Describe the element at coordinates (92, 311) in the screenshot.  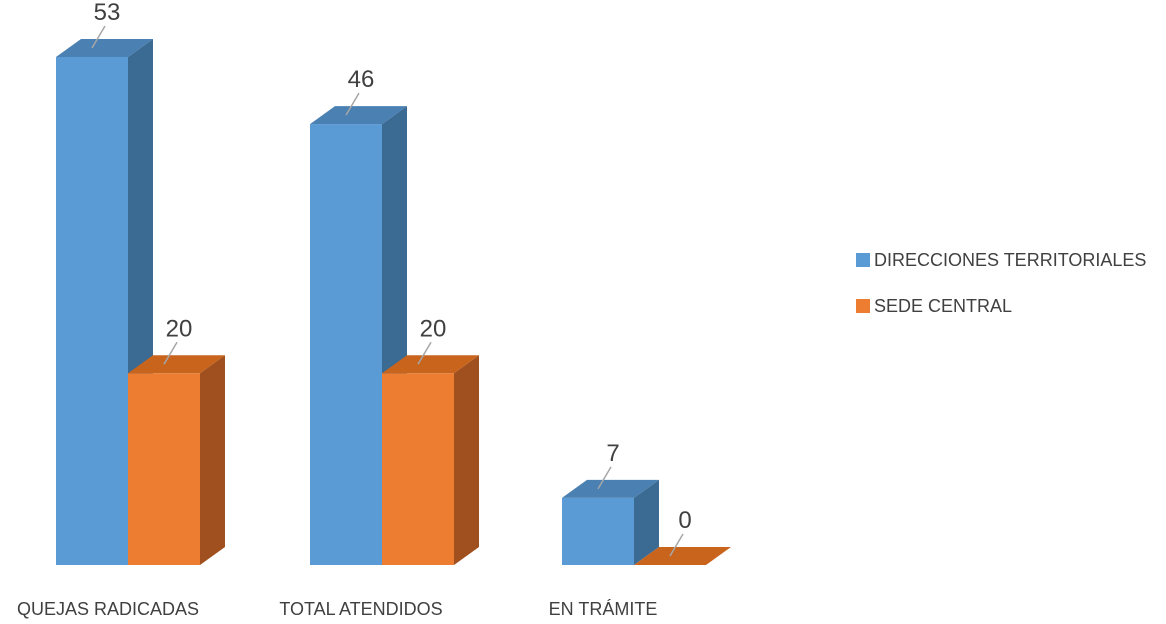
I see `bar-direcciones-0-front` at that location.